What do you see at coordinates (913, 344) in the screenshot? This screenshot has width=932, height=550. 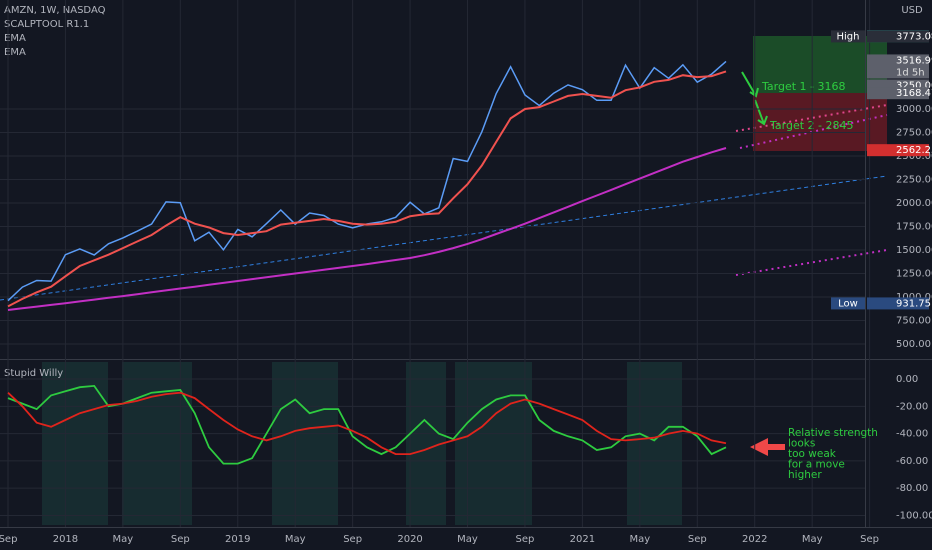 I see `y-tick-label: 500.00` at bounding box center [913, 344].